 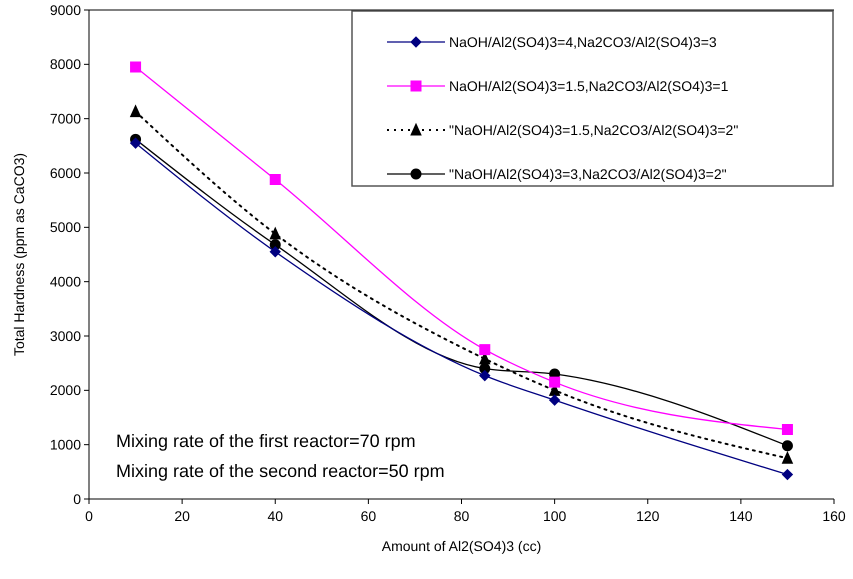 What do you see at coordinates (589, 86) in the screenshot?
I see `legend-label: NaOH/Al2(SO4)3=1.5,Na2CO3/Al2(SO4)3=1` at bounding box center [589, 86].